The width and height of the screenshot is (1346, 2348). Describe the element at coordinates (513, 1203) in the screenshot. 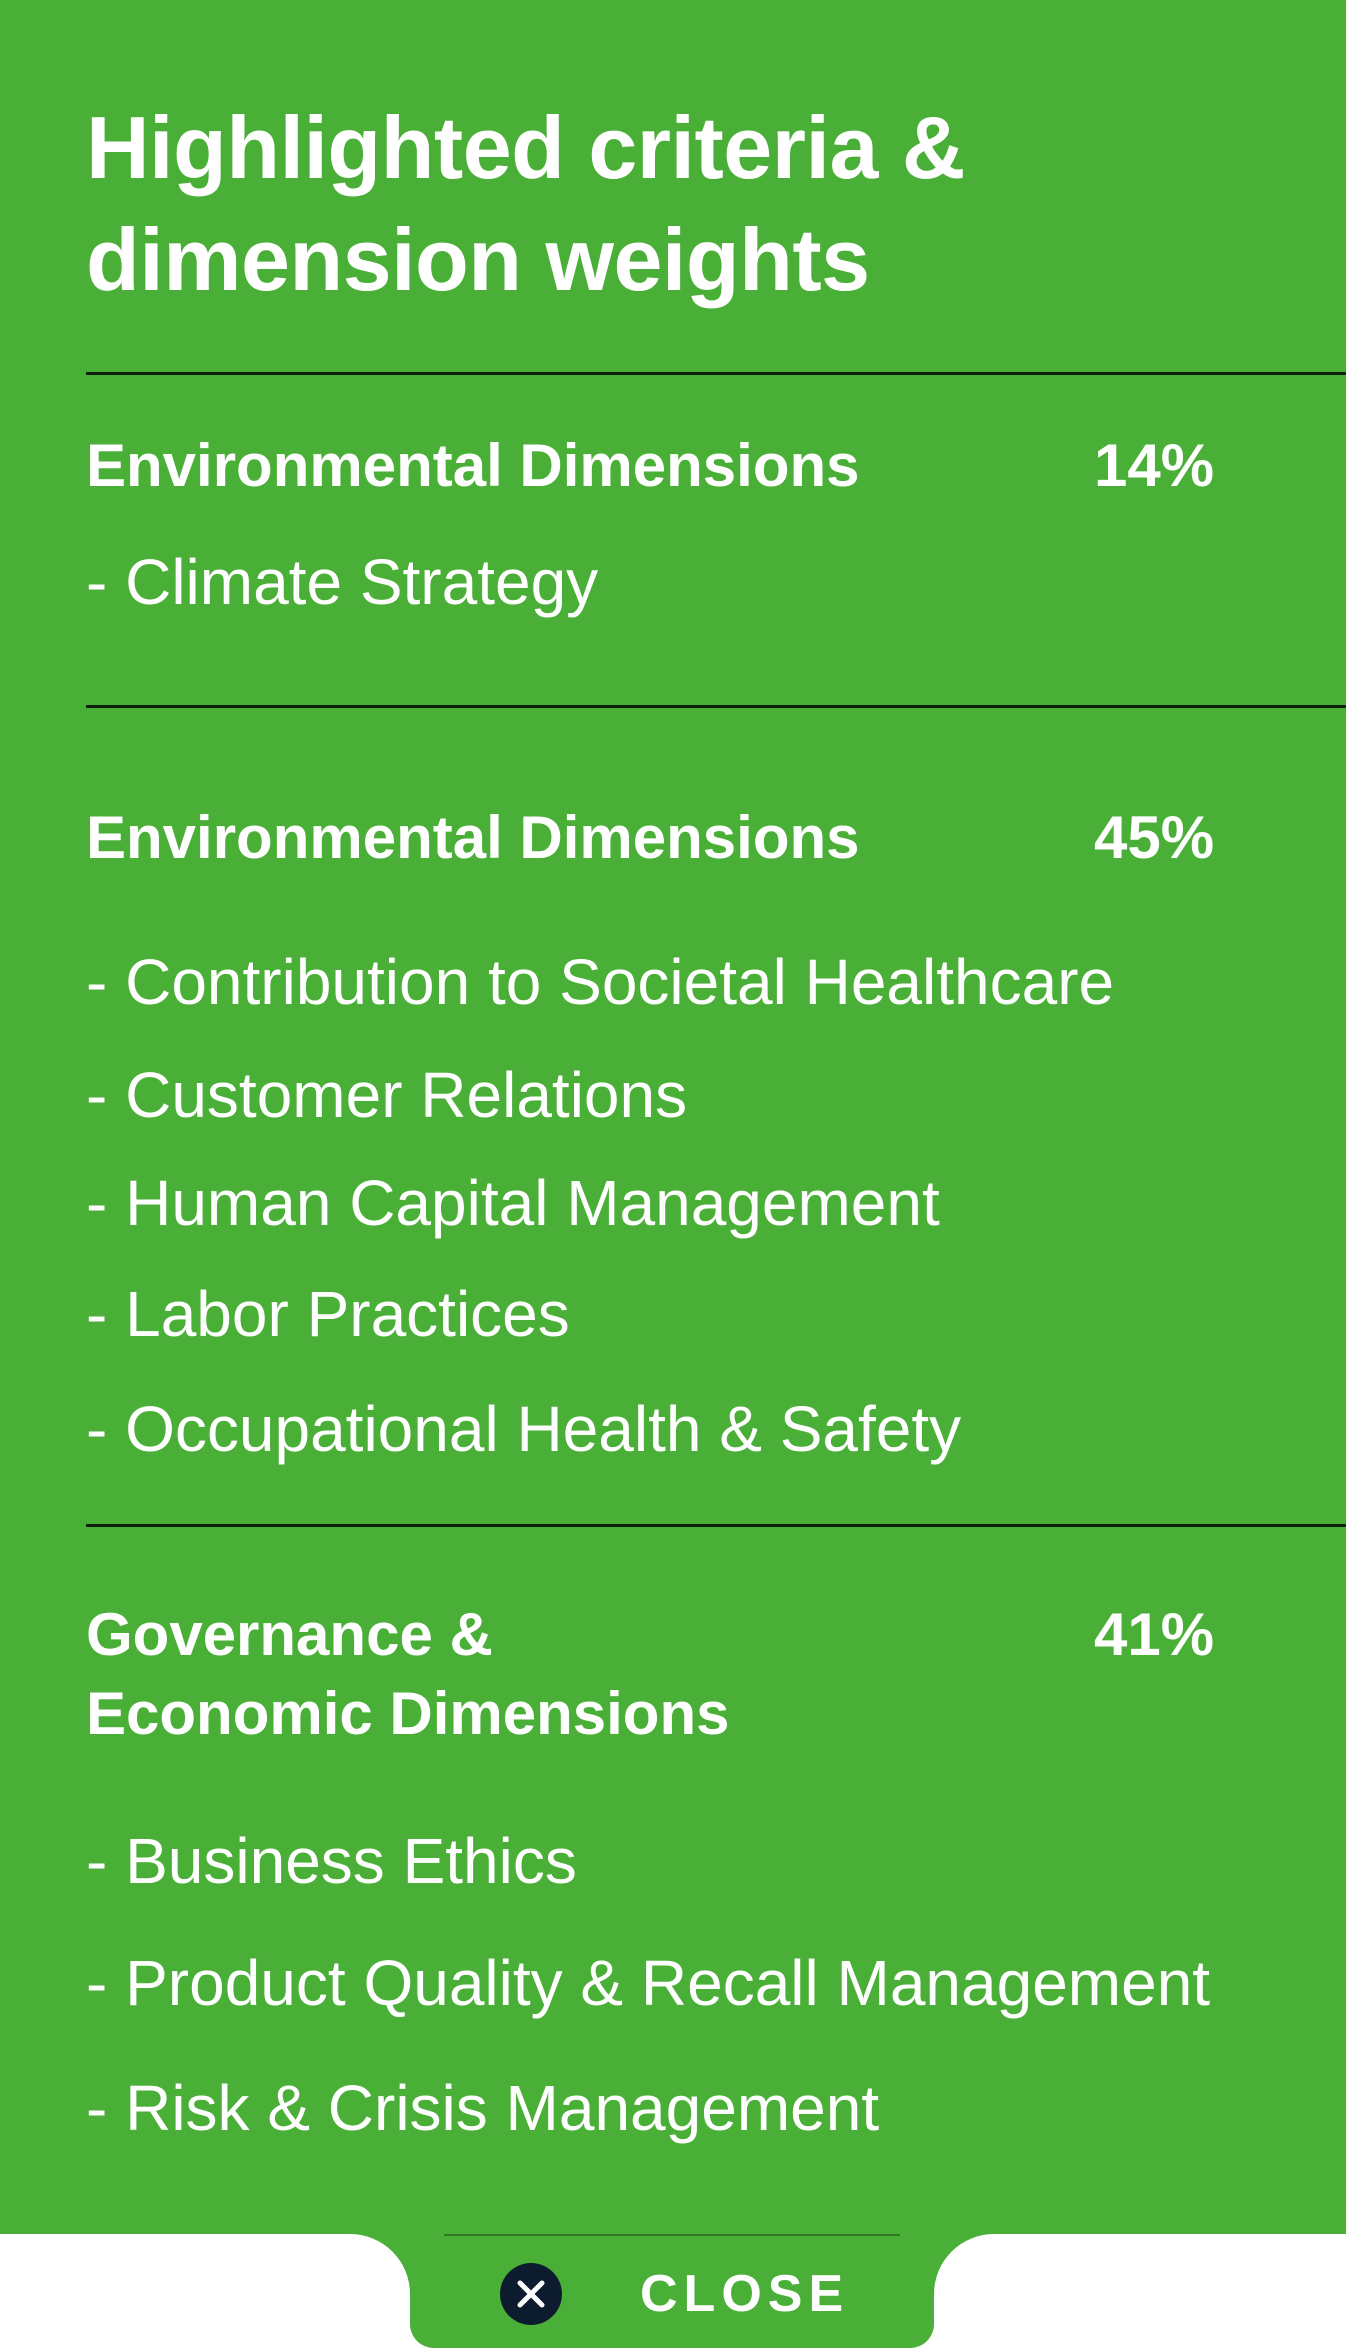

I see `criteria-item: - Human Capital Management` at that location.